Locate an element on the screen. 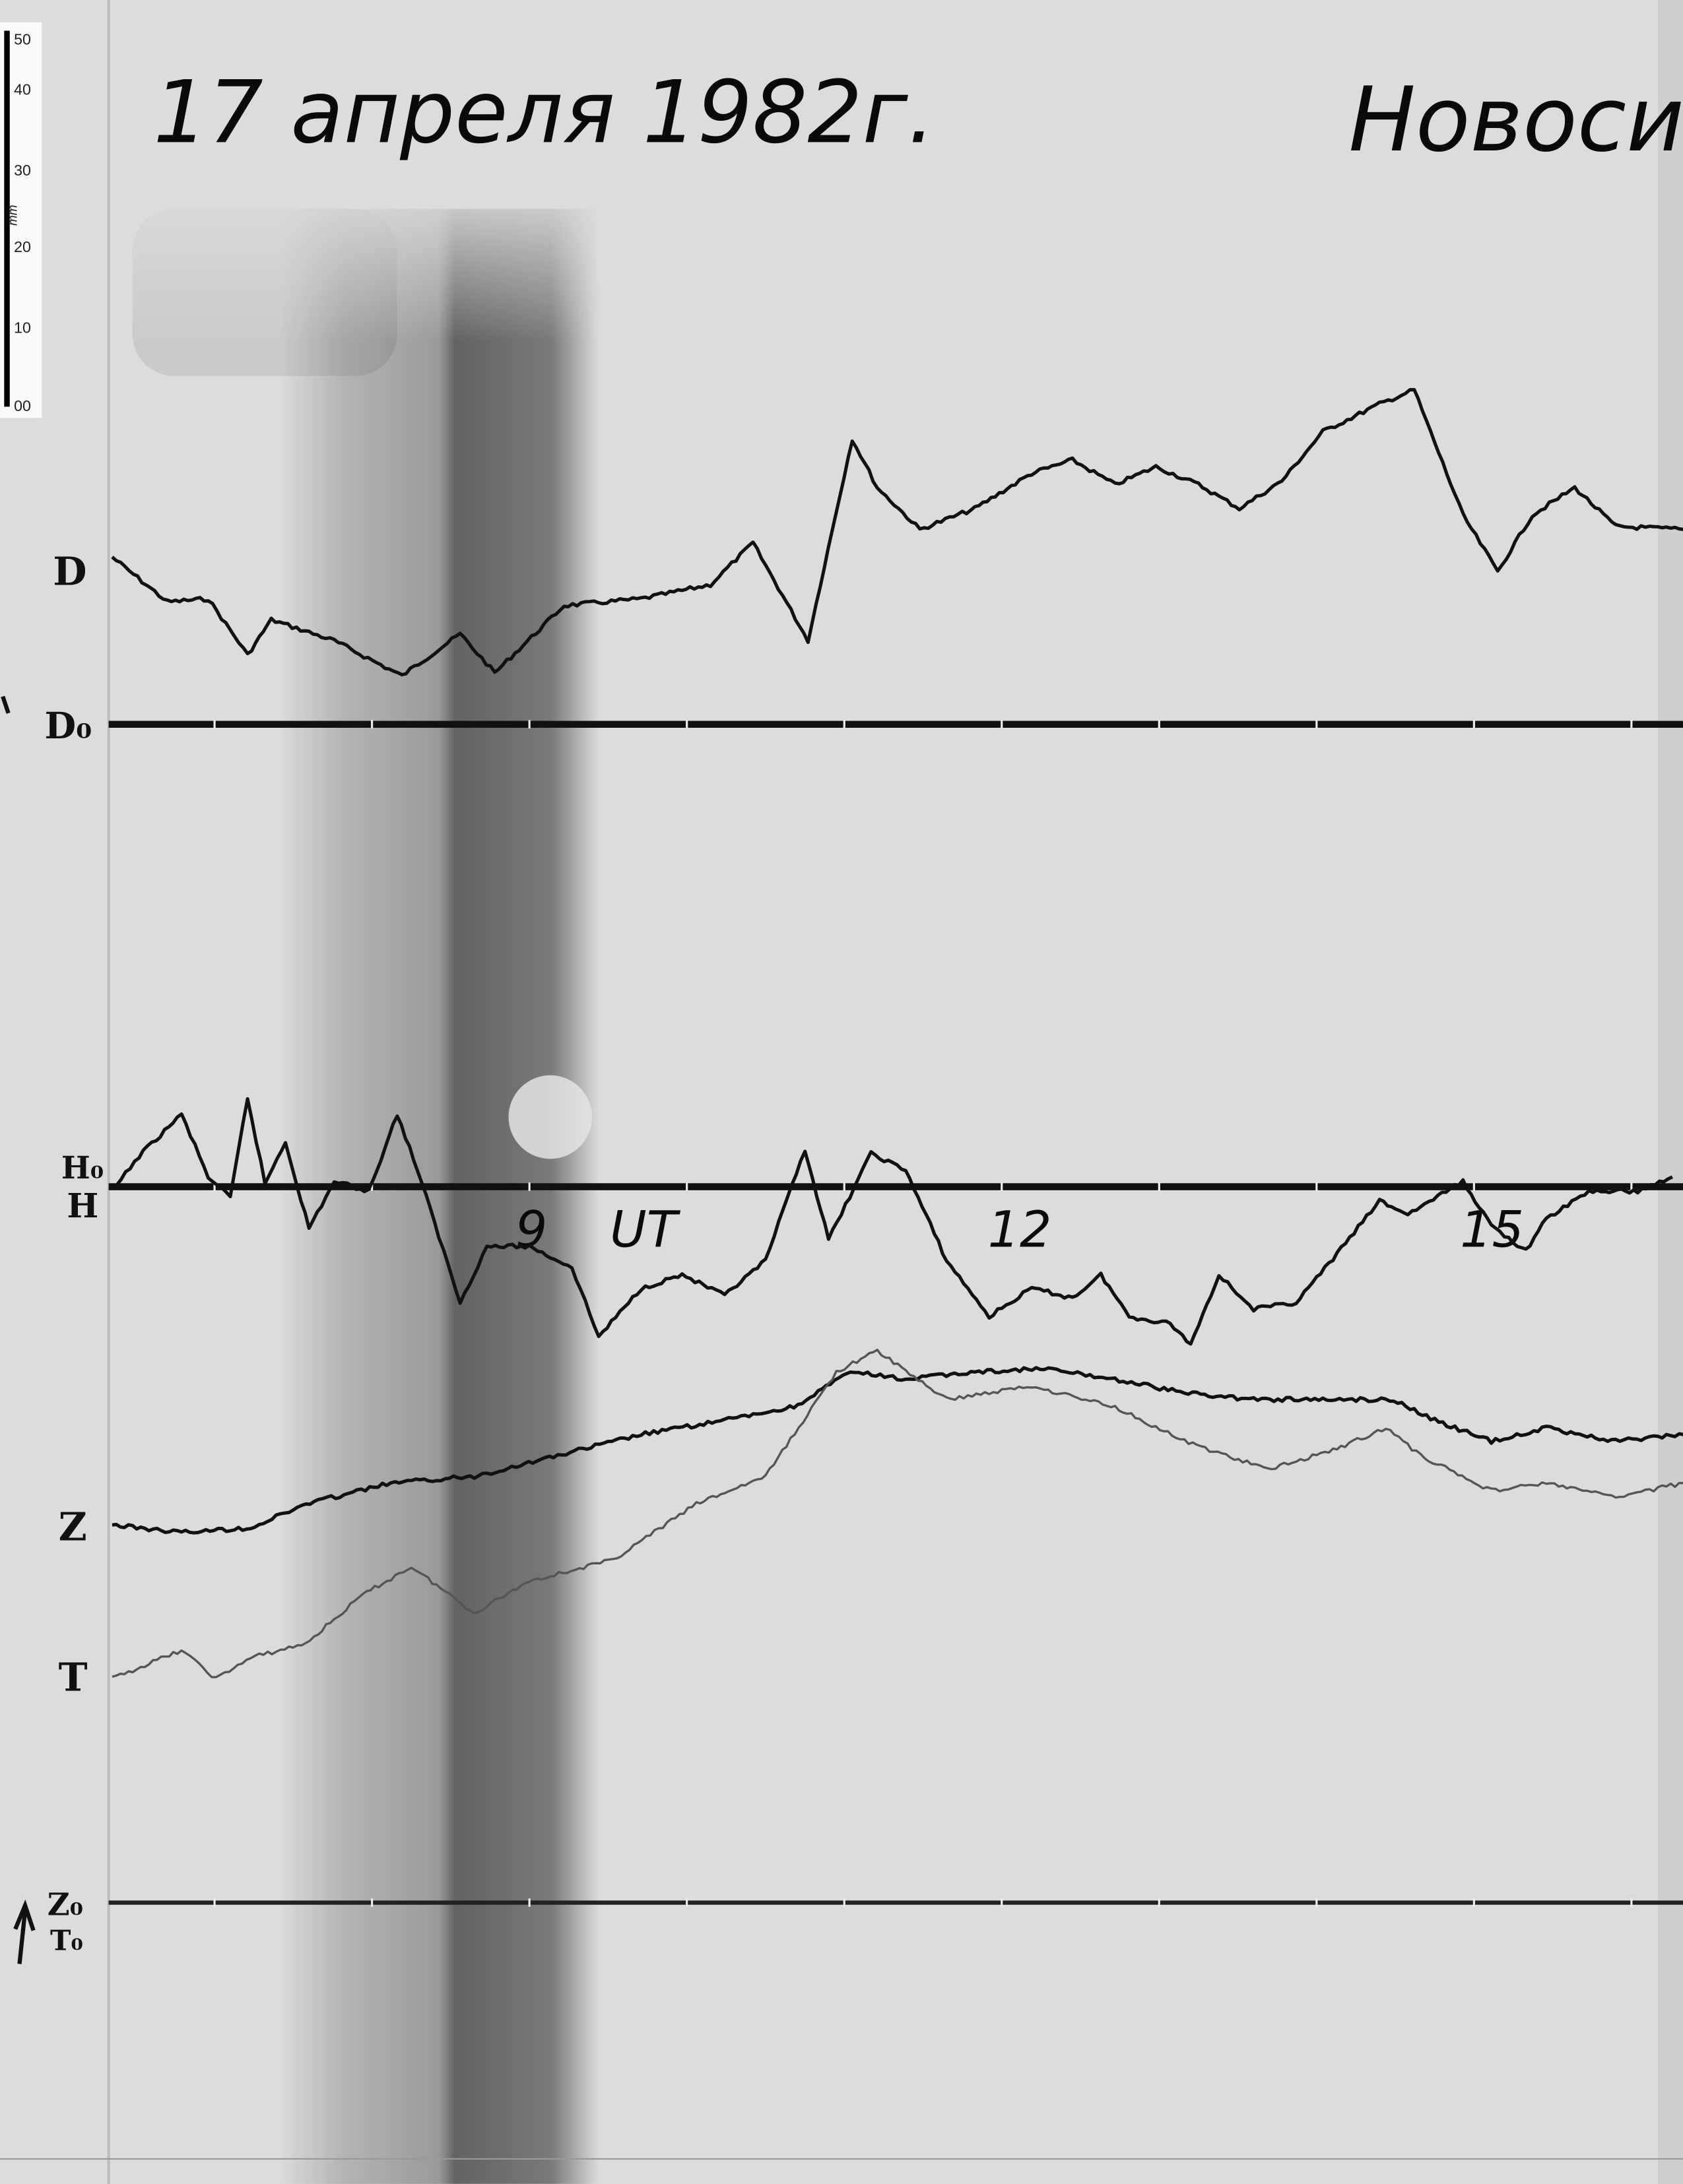 The image size is (1683, 2184). label-h0: H₀ is located at coordinates (82, 1167).